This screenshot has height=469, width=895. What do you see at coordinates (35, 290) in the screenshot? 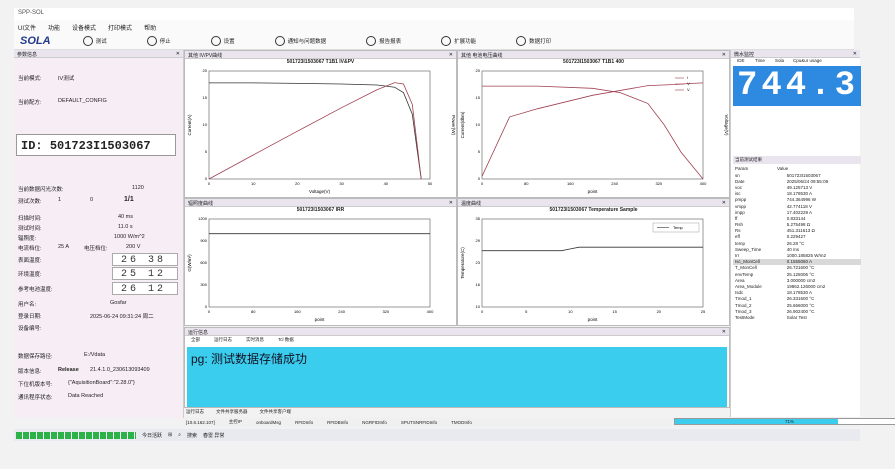
I see `ref-temp-label: 参考电池温度:` at bounding box center [35, 290].